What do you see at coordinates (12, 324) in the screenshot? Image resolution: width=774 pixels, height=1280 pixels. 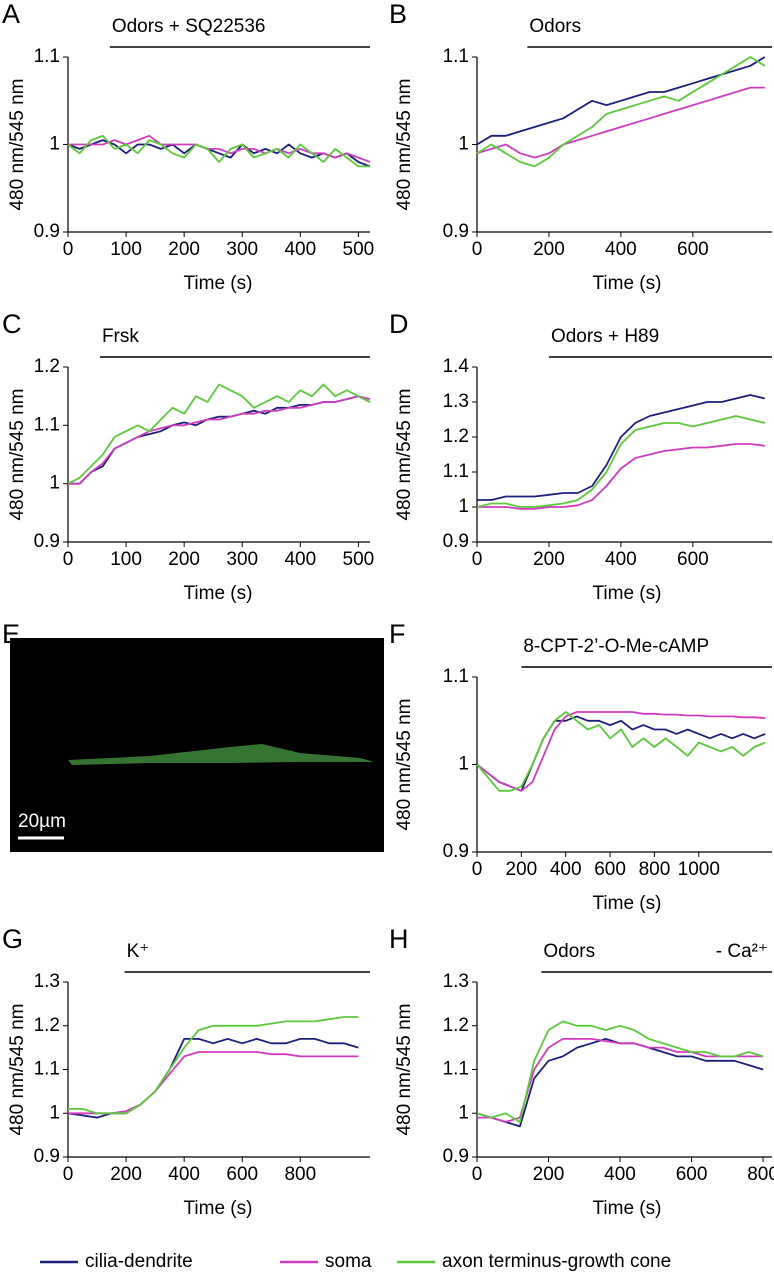 I see `panel-label: C` at bounding box center [12, 324].